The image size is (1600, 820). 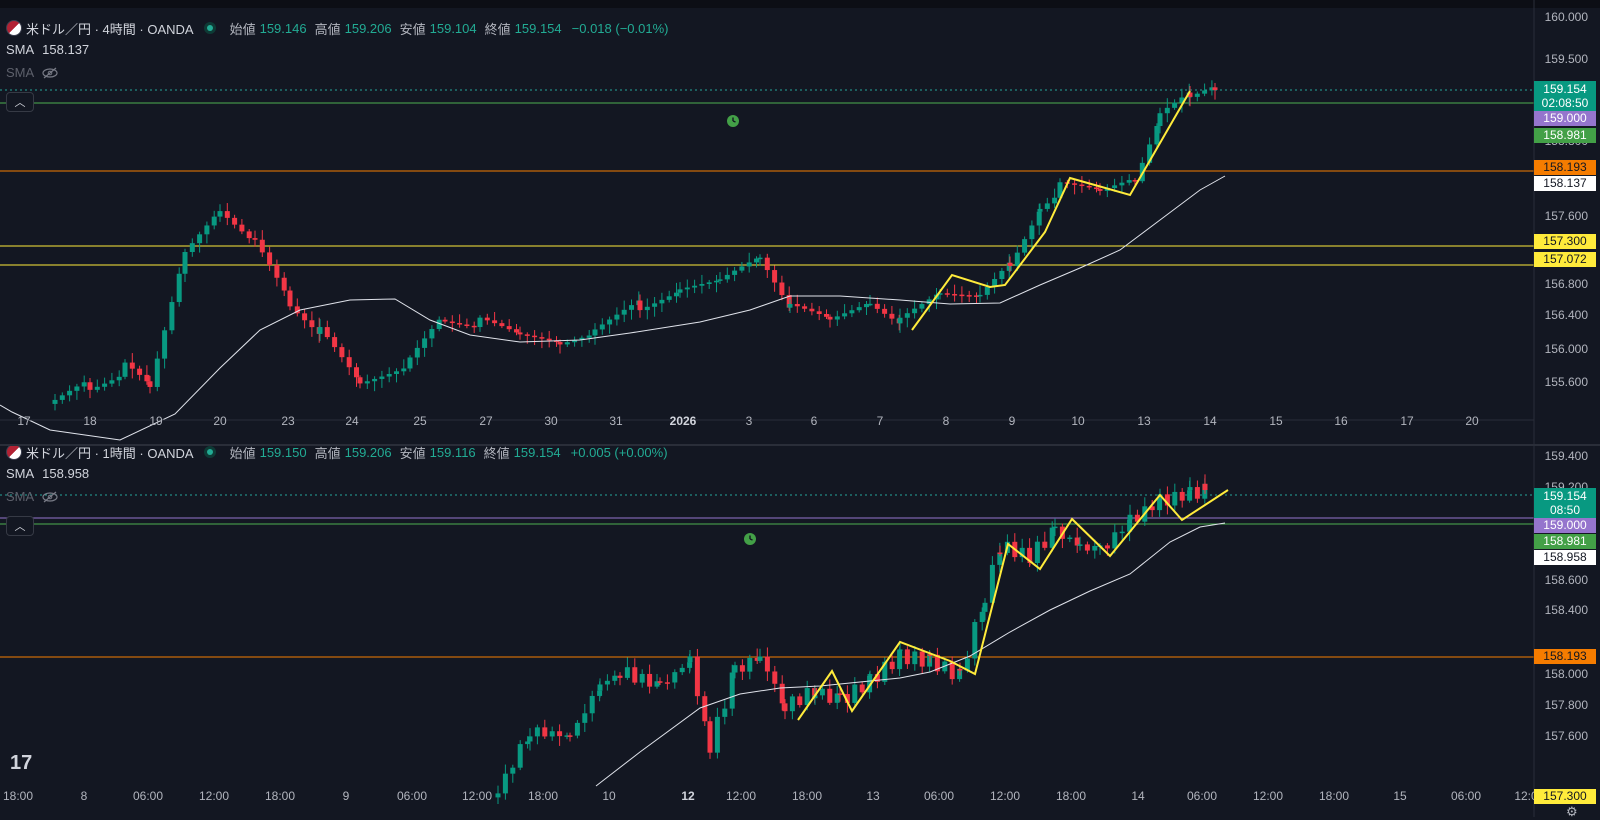 I want to click on gear-icon: ⚙, so click(x=1572, y=811).